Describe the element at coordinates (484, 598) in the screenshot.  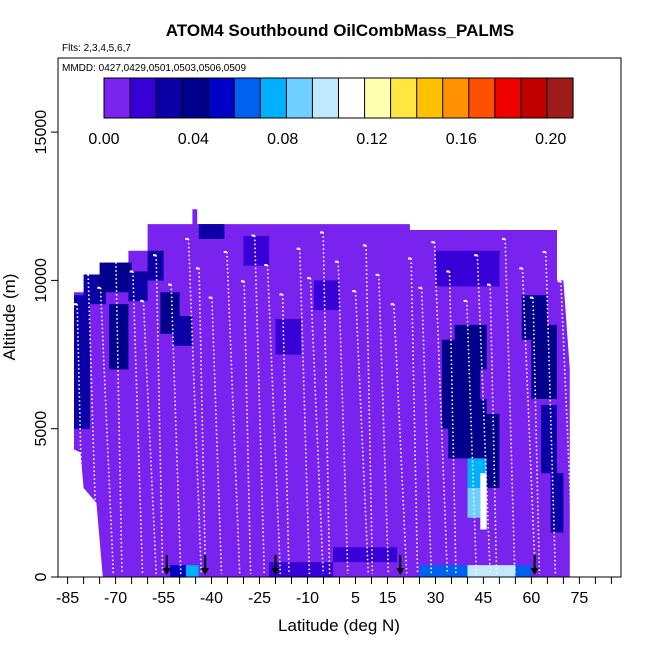
I see `x-tick-label: 45` at that location.